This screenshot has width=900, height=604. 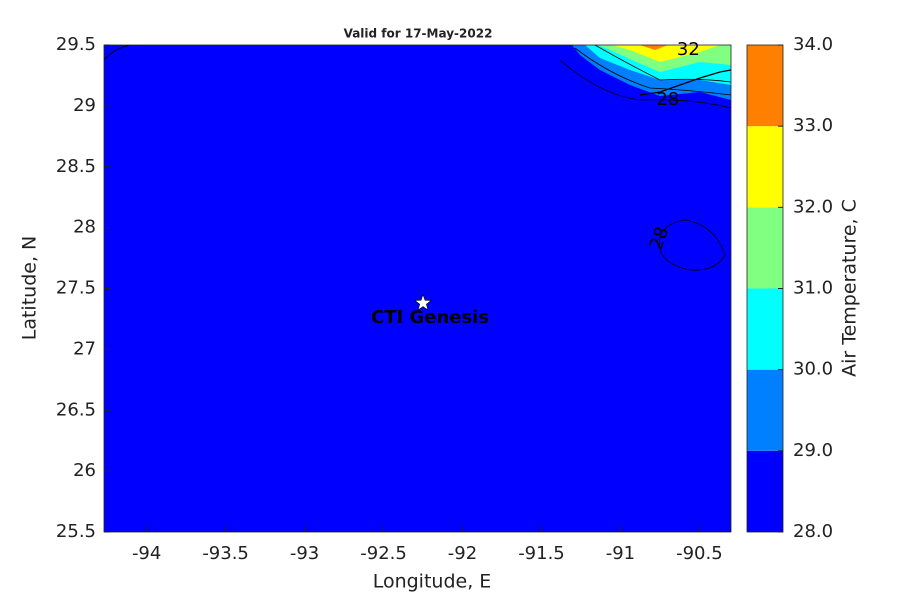 I want to click on colorbar-tick-label: 30.0, so click(x=813, y=369).